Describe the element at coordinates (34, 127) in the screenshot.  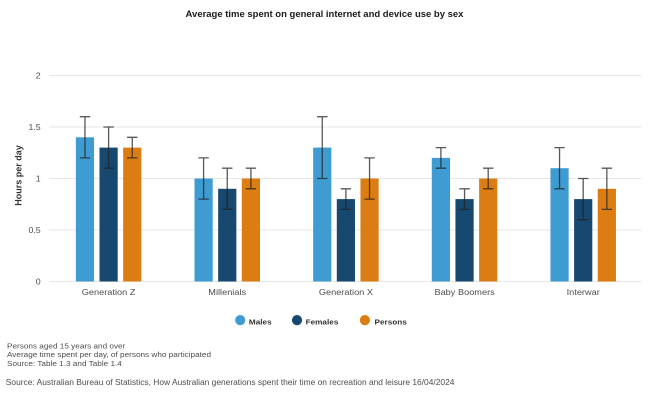
I see `svg-text: 1.5` at that location.